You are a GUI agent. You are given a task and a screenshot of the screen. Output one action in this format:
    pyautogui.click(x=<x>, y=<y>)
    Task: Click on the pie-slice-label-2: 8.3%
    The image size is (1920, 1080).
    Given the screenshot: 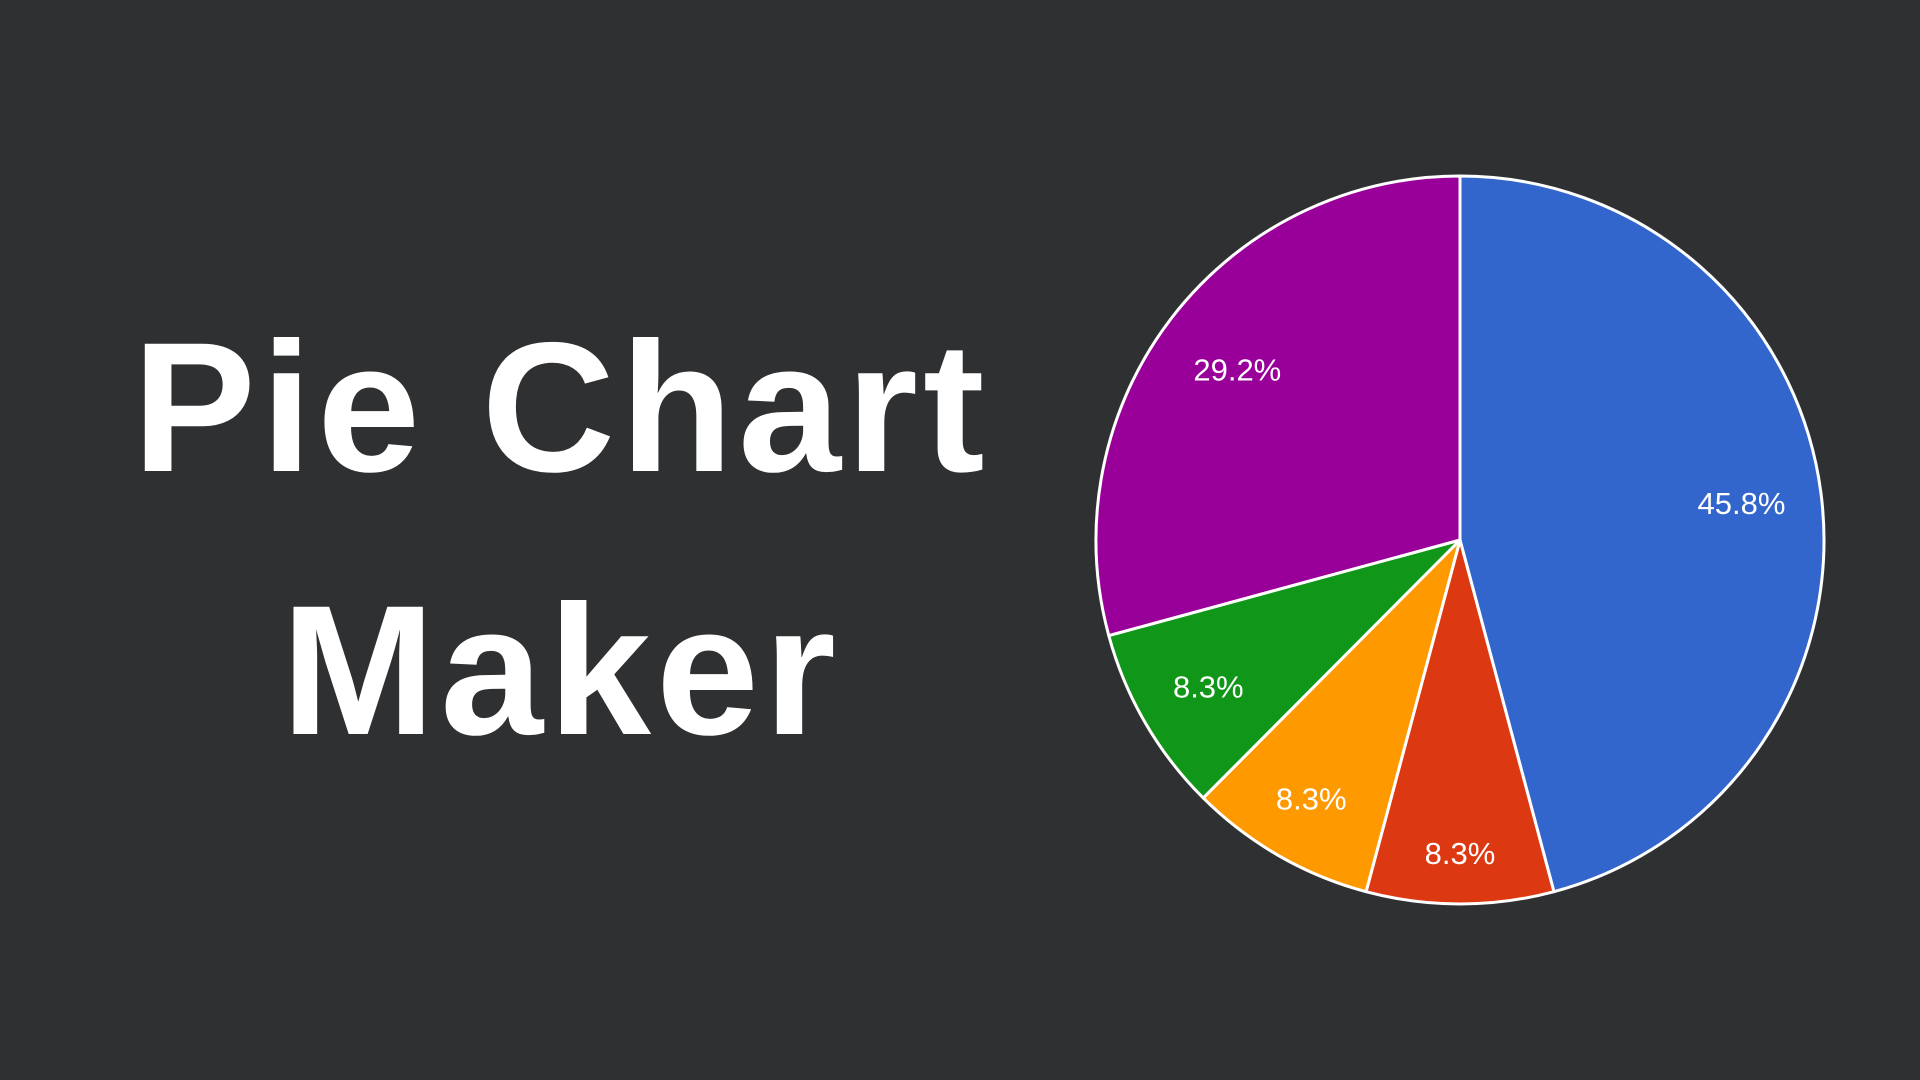 What is the action you would take?
    pyautogui.click(x=1311, y=799)
    